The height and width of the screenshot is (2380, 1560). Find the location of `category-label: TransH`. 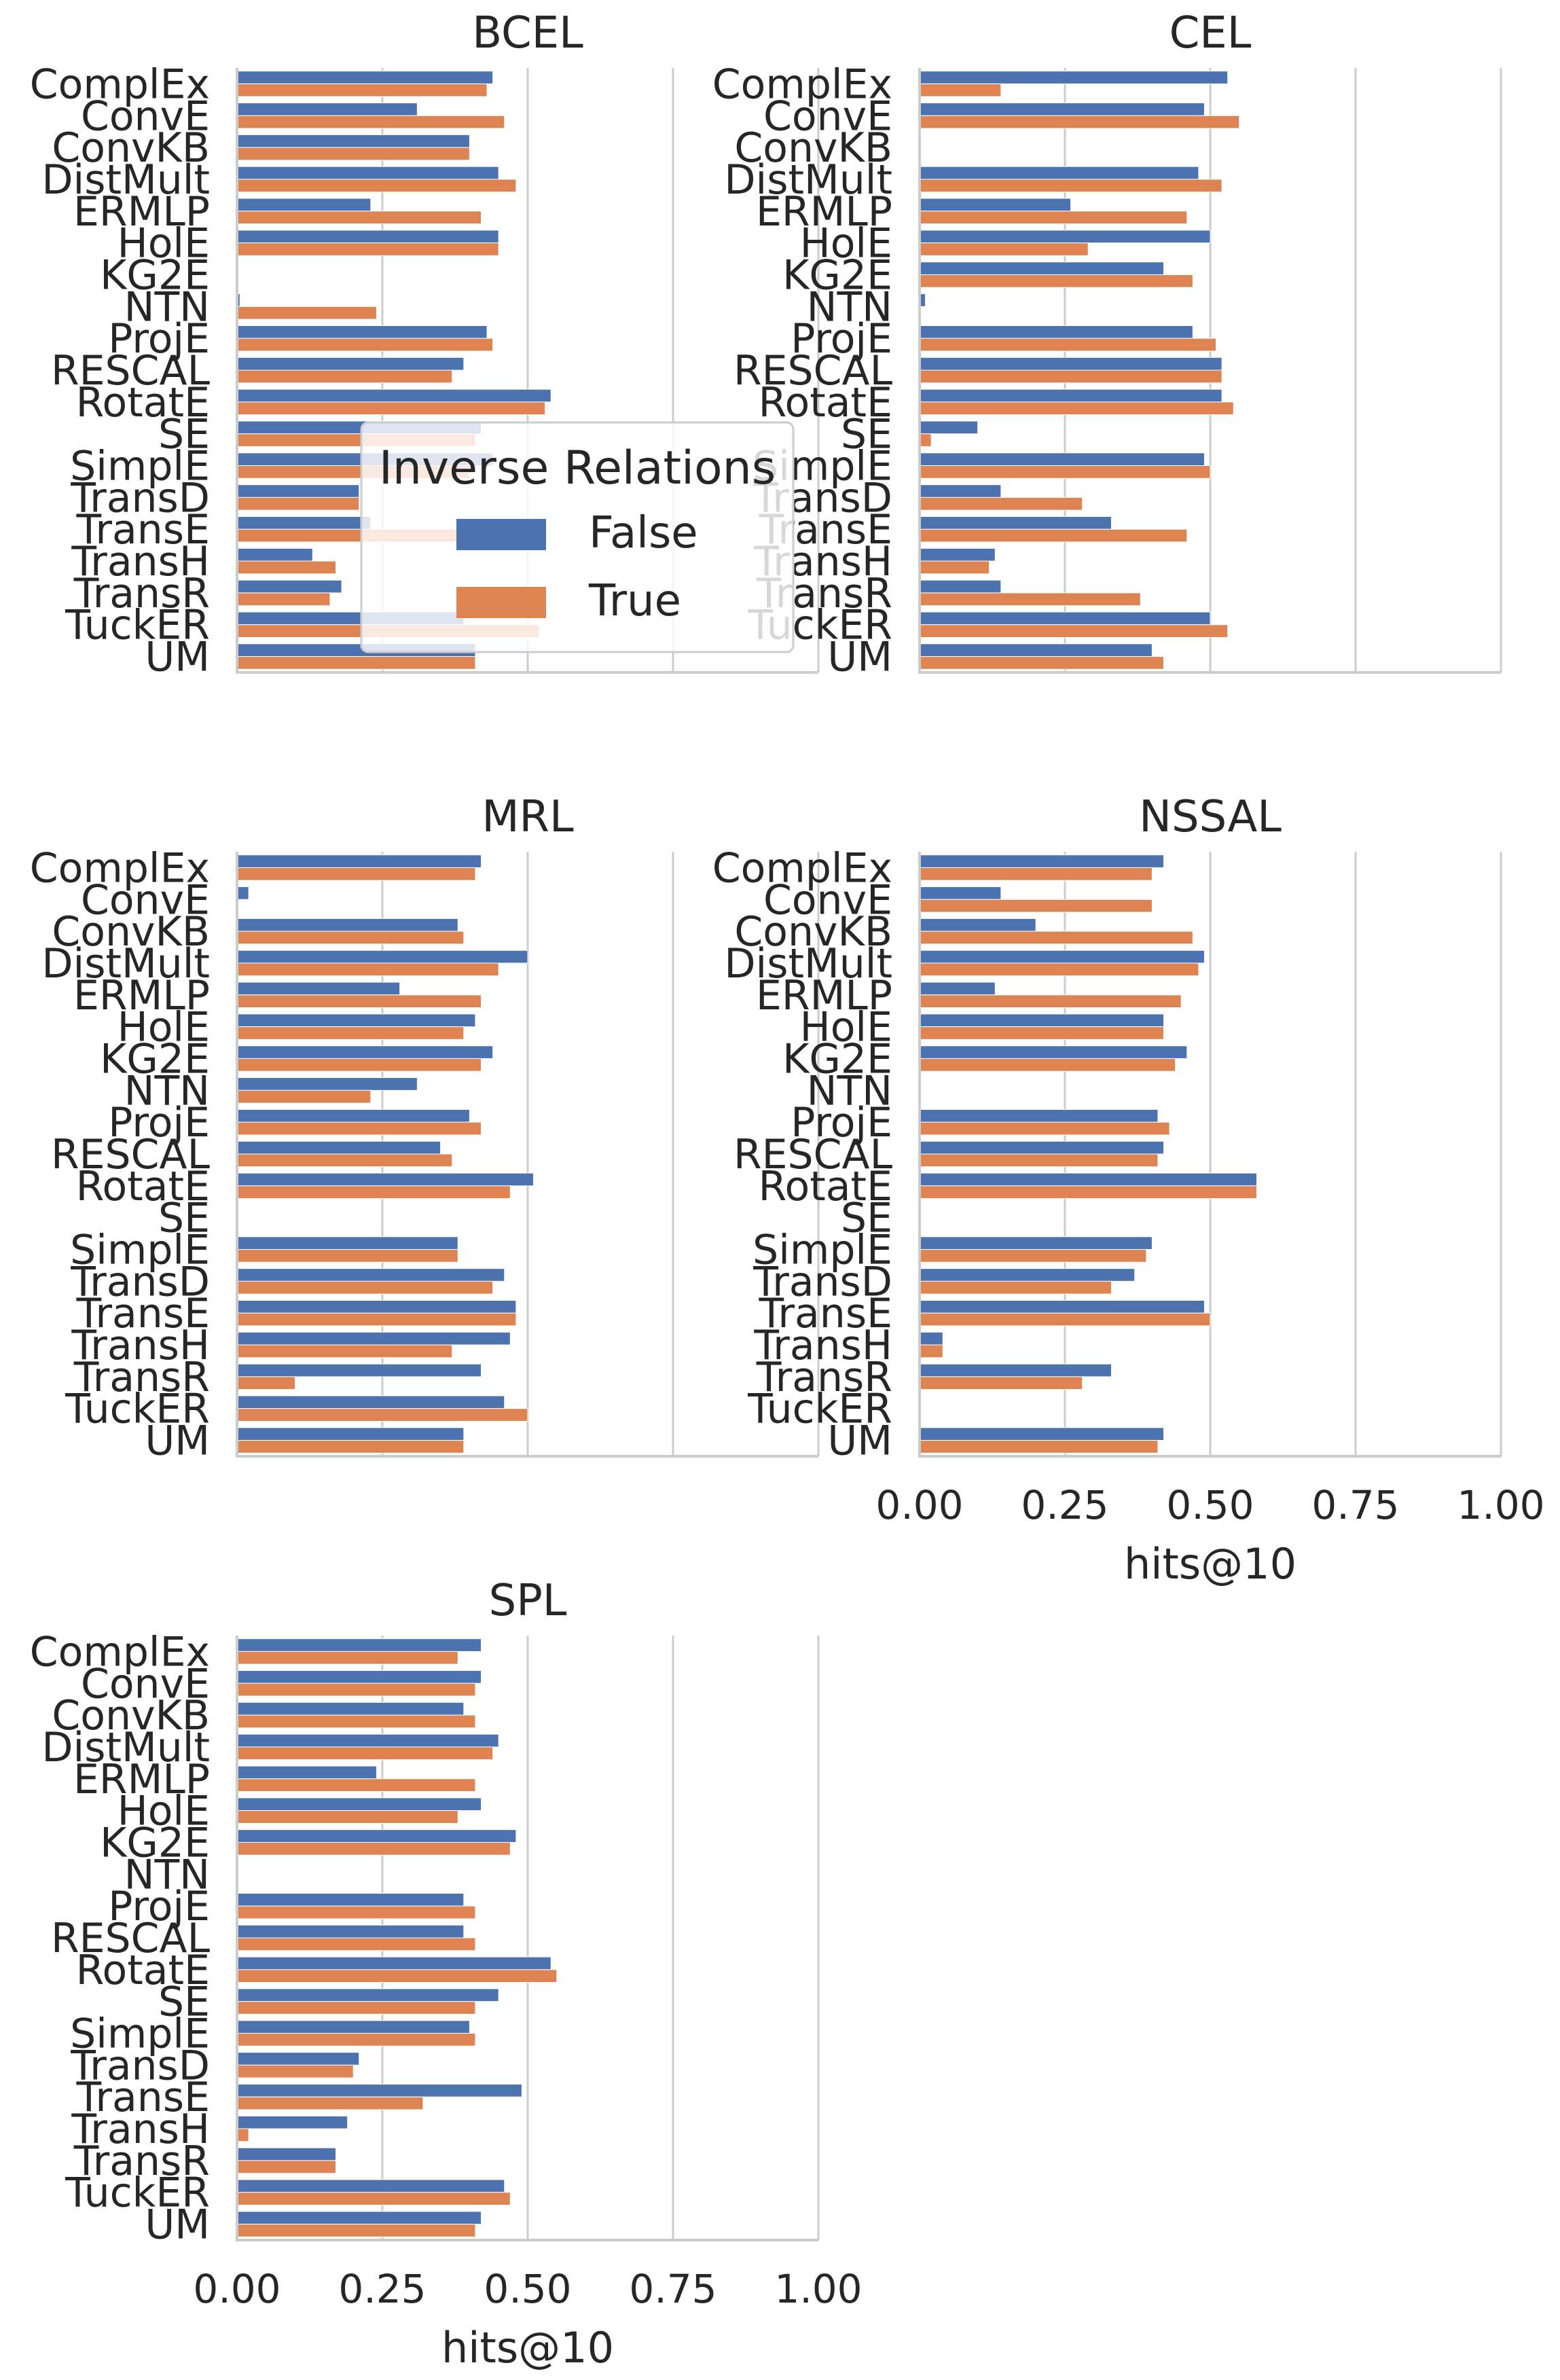

category-label: TransH is located at coordinates (822, 1345).